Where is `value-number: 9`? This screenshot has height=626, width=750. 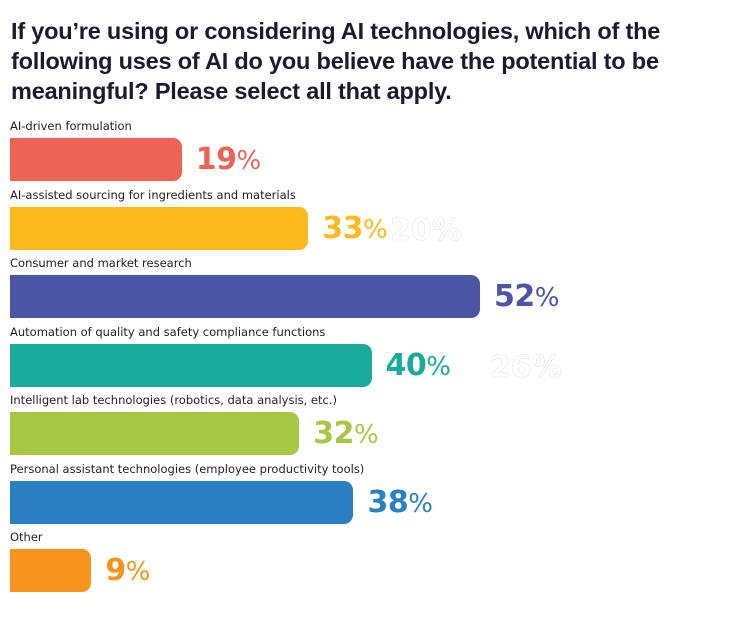
value-number: 9 is located at coordinates (115, 570).